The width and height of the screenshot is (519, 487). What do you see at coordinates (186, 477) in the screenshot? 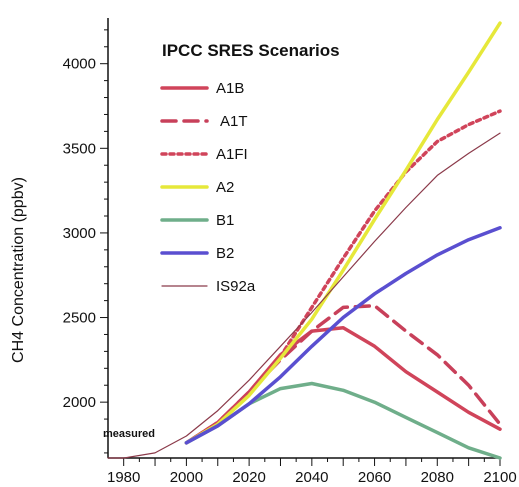
I see `x-tick-label: 2000` at bounding box center [186, 477].